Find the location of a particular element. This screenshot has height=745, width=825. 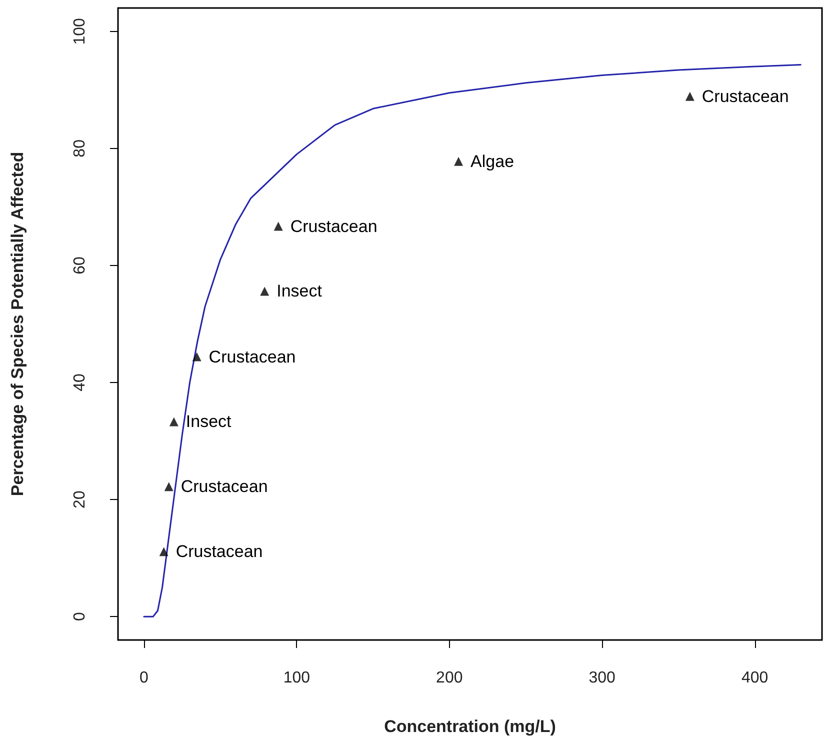

x-axis-title: Concentration (mg/L) is located at coordinates (470, 726).